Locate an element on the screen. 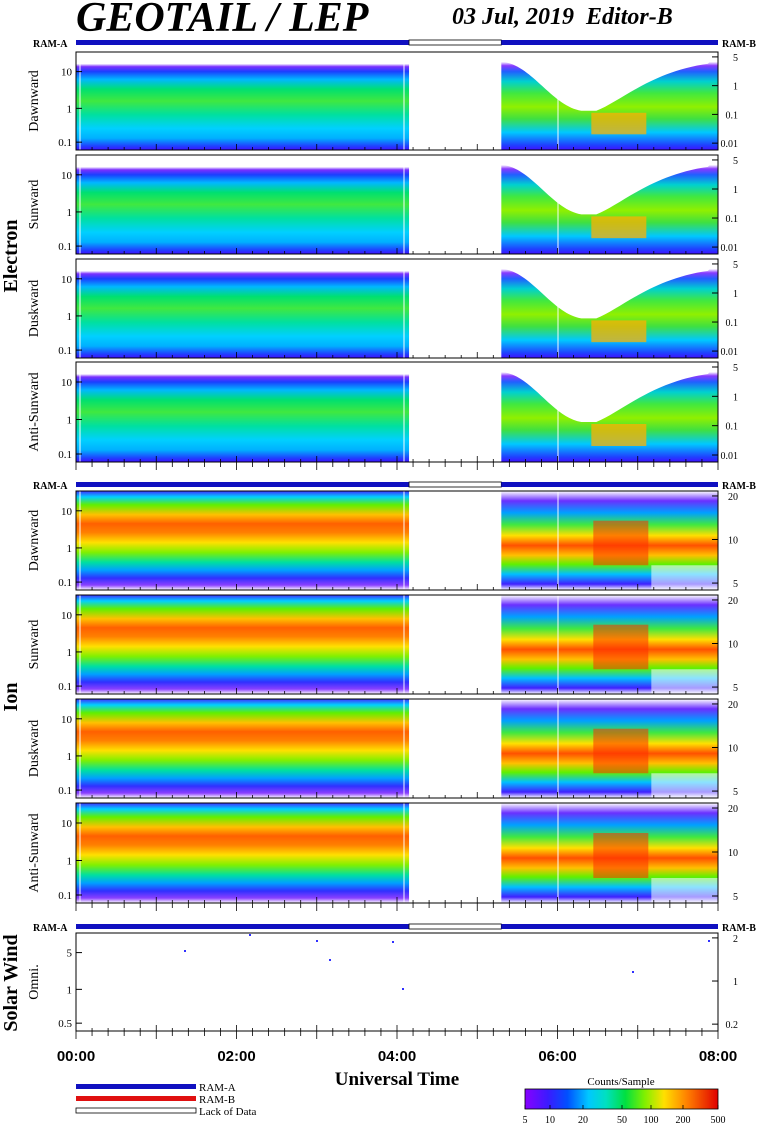  x-tick-label: 04:00 is located at coordinates (397, 1056).